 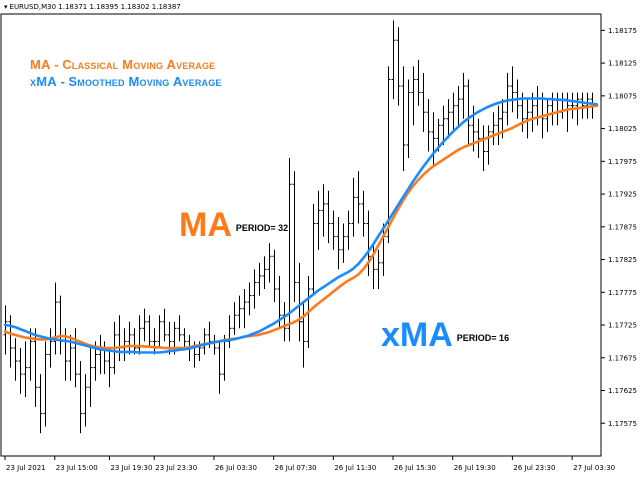 What do you see at coordinates (622, 64) in the screenshot?
I see `price-tick-label: 1.18125` at bounding box center [622, 64].